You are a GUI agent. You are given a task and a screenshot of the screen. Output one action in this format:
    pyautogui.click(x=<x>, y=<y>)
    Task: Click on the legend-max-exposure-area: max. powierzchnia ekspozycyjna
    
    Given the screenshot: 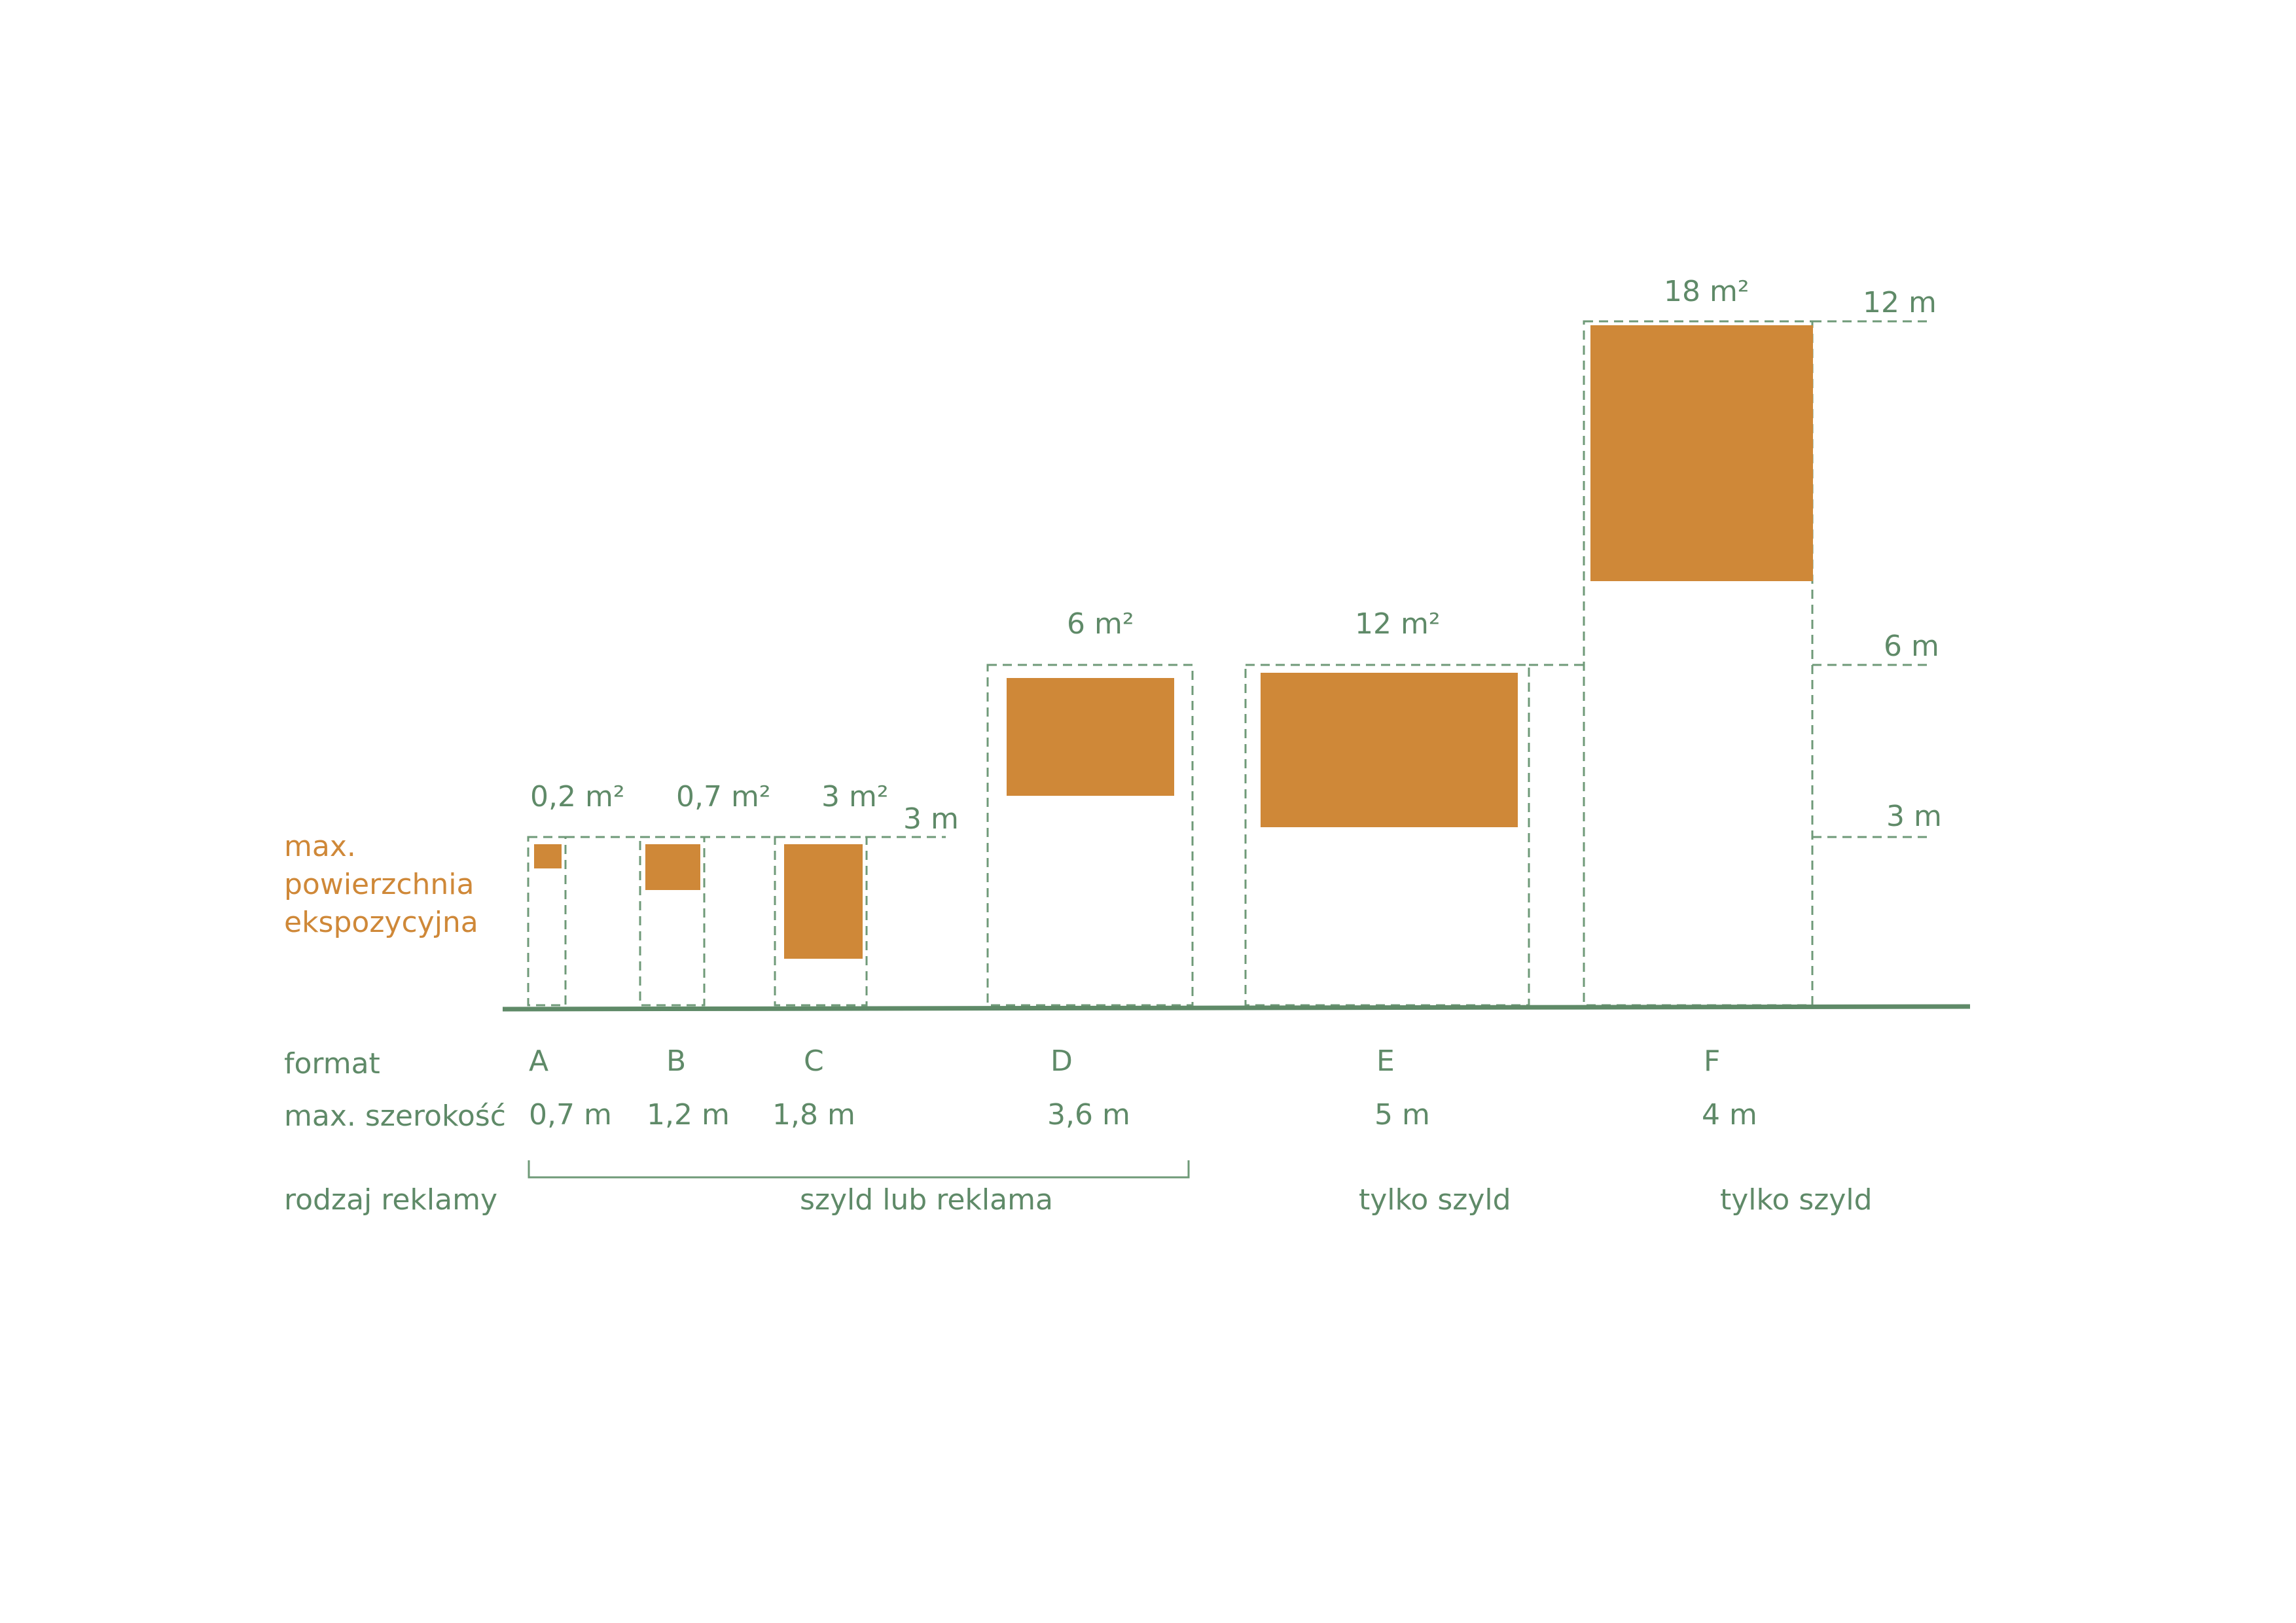 What is the action you would take?
    pyautogui.click(x=381, y=884)
    